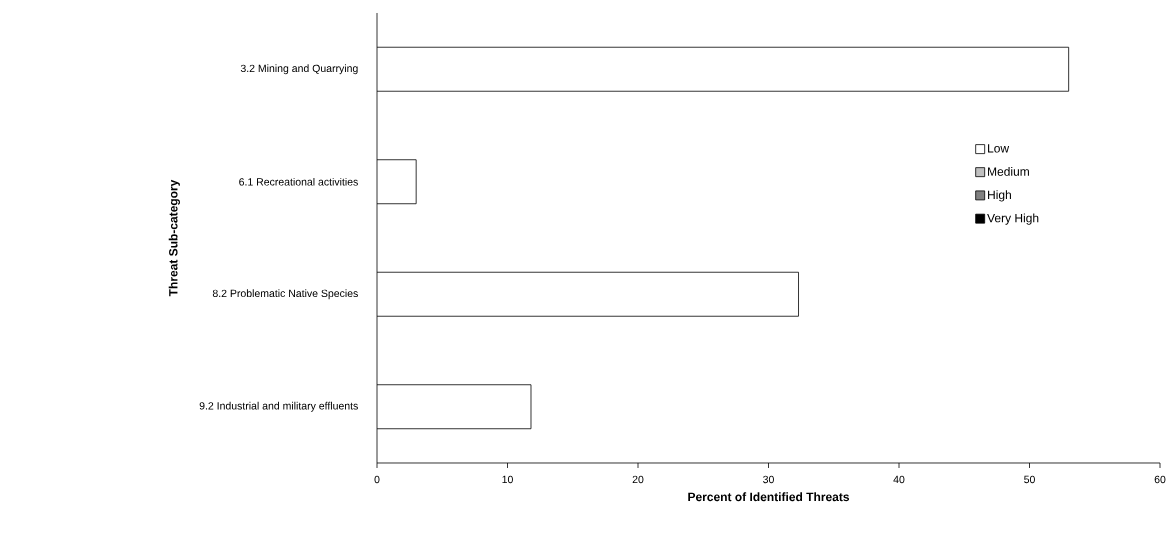 The image size is (1175, 540). Describe the element at coordinates (638, 479) in the screenshot. I see `x-tick-label: 20` at that location.